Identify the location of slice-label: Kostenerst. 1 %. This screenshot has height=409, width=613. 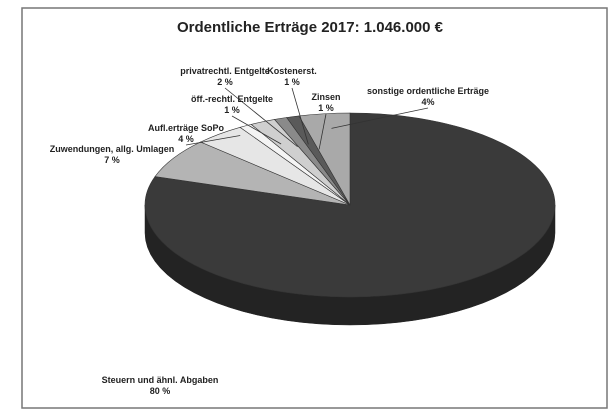
(292, 76).